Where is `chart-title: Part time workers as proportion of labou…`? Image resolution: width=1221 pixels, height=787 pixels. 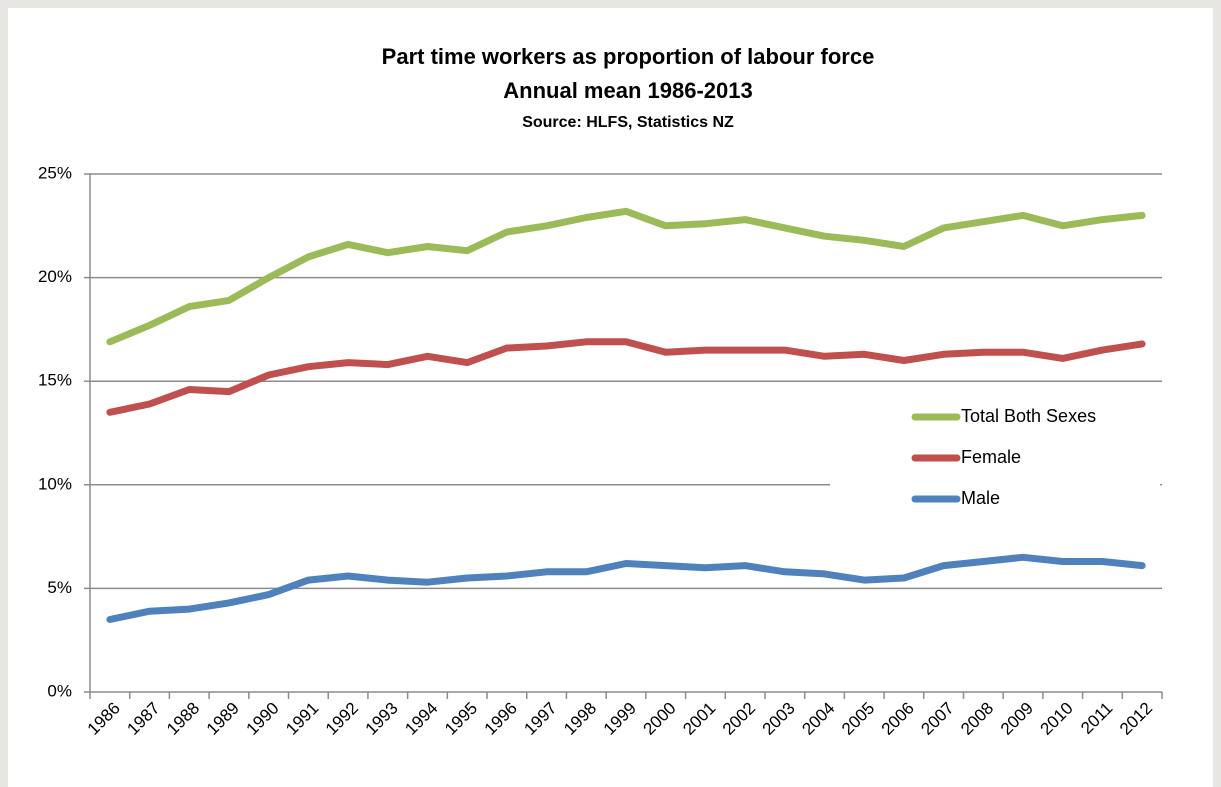
chart-title: Part time workers as proportion of labou… is located at coordinates (628, 56).